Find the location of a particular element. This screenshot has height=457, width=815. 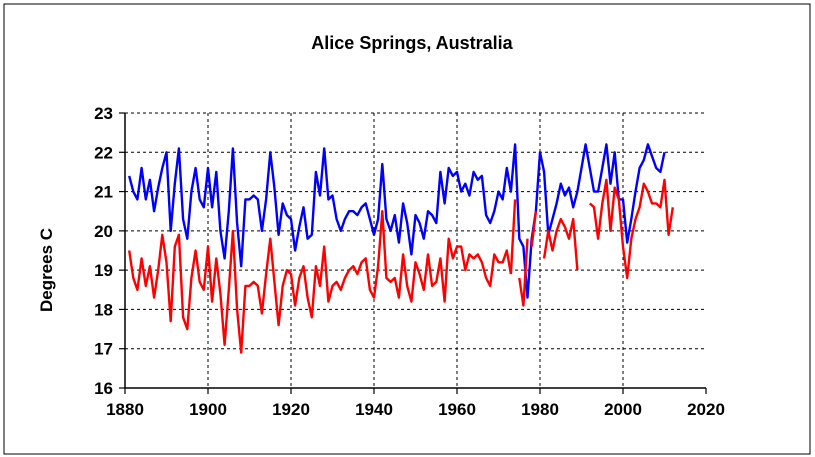

x-tick-label: 1880 is located at coordinates (125, 409).